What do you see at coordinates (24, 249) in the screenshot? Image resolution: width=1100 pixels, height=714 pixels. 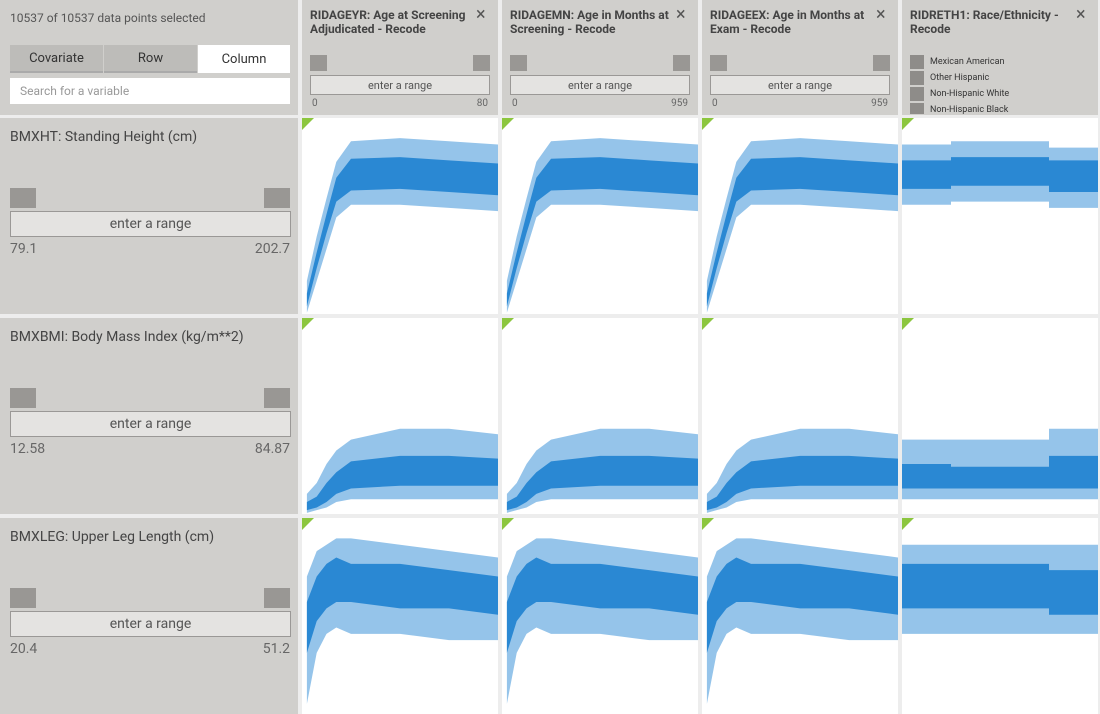 I see `range-min: 79.1` at bounding box center [24, 249].